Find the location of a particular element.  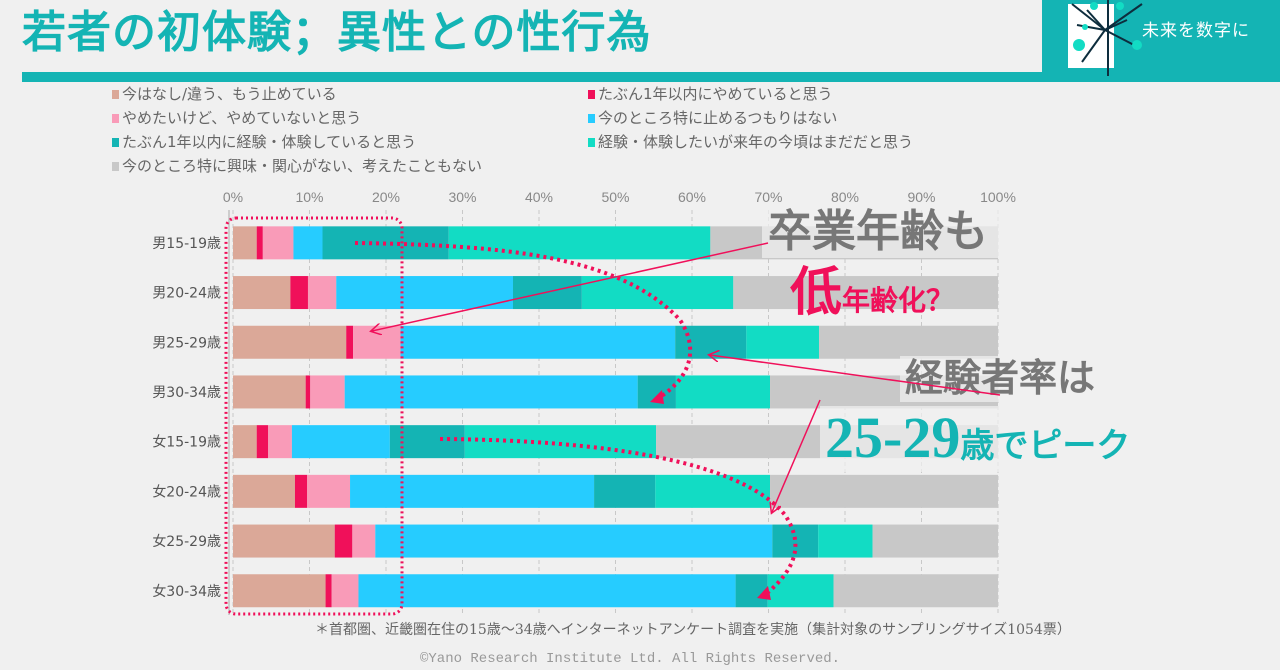

x-tick-label: 100% is located at coordinates (998, 197).